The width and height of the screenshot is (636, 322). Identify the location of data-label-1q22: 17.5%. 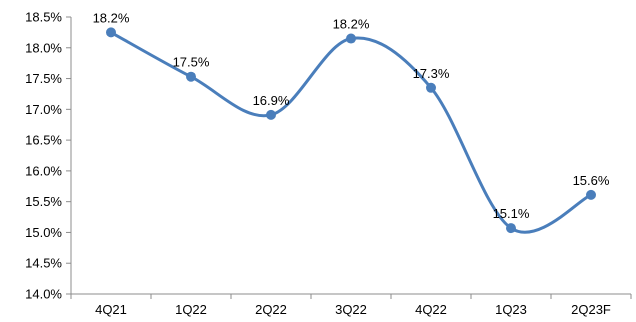
(191, 62).